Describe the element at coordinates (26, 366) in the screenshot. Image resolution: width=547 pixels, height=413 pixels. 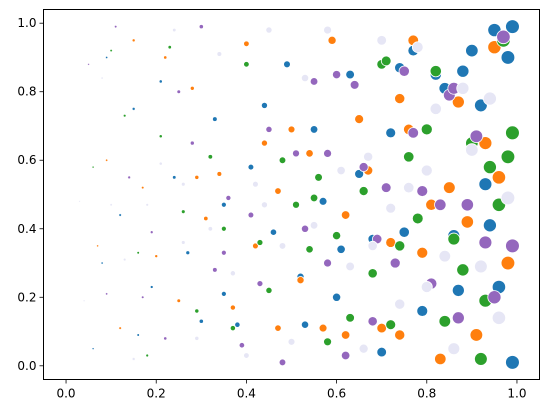
I see `y-tick-label: 0.0` at that location.